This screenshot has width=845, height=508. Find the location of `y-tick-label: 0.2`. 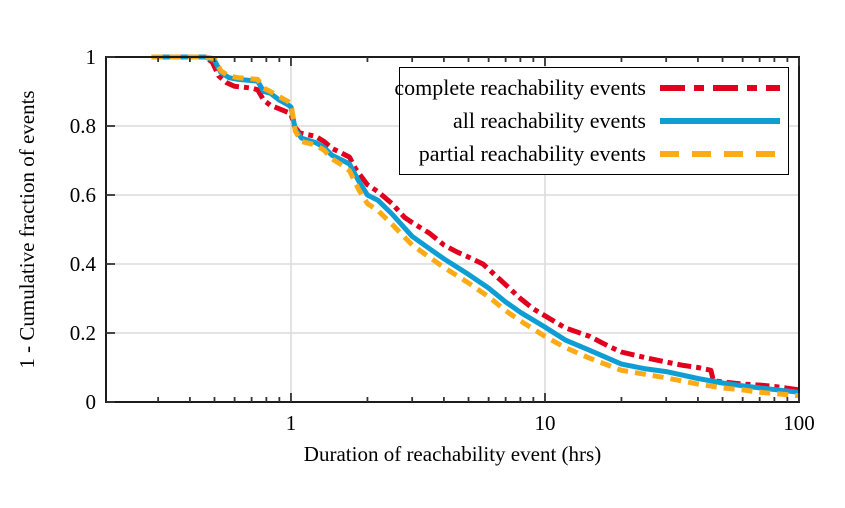

y-tick-label: 0.2 is located at coordinates (83, 333).